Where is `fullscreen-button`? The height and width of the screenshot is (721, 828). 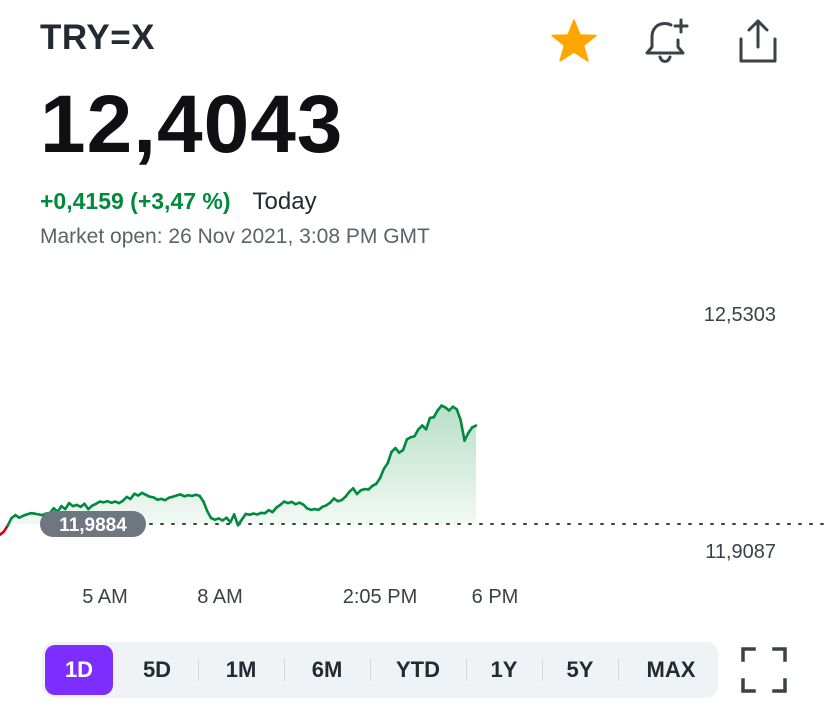
fullscreen-button is located at coordinates (764, 670).